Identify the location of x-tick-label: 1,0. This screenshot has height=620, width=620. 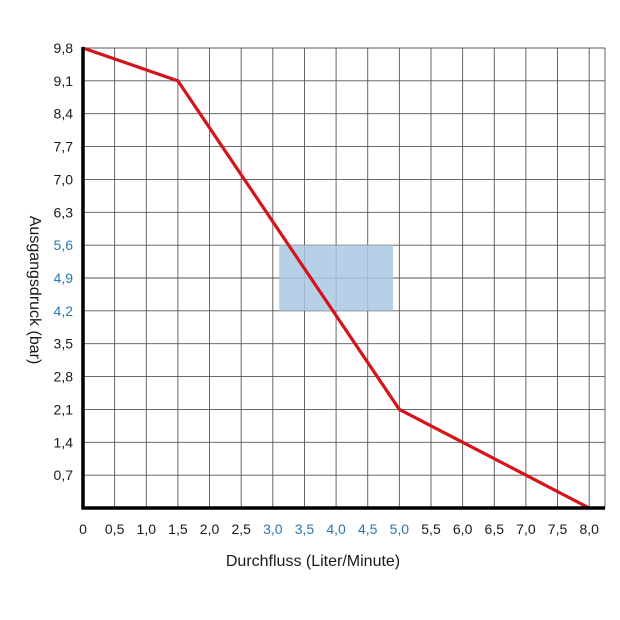
(147, 529).